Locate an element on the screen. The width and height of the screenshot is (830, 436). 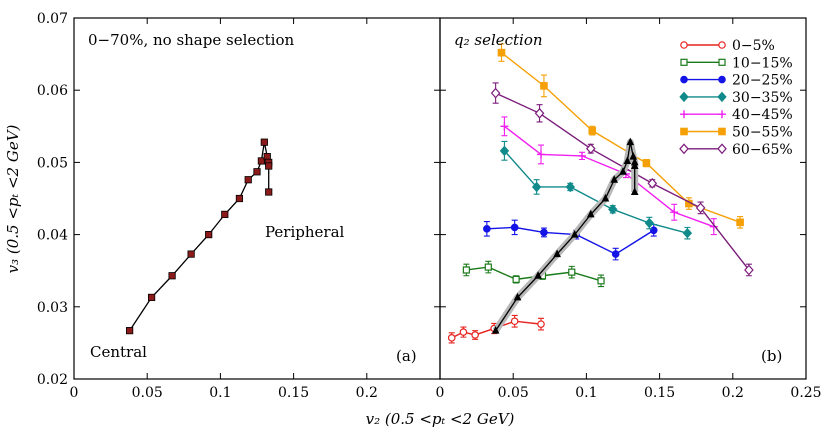
legend-item: 30−35% is located at coordinates (736, 98).